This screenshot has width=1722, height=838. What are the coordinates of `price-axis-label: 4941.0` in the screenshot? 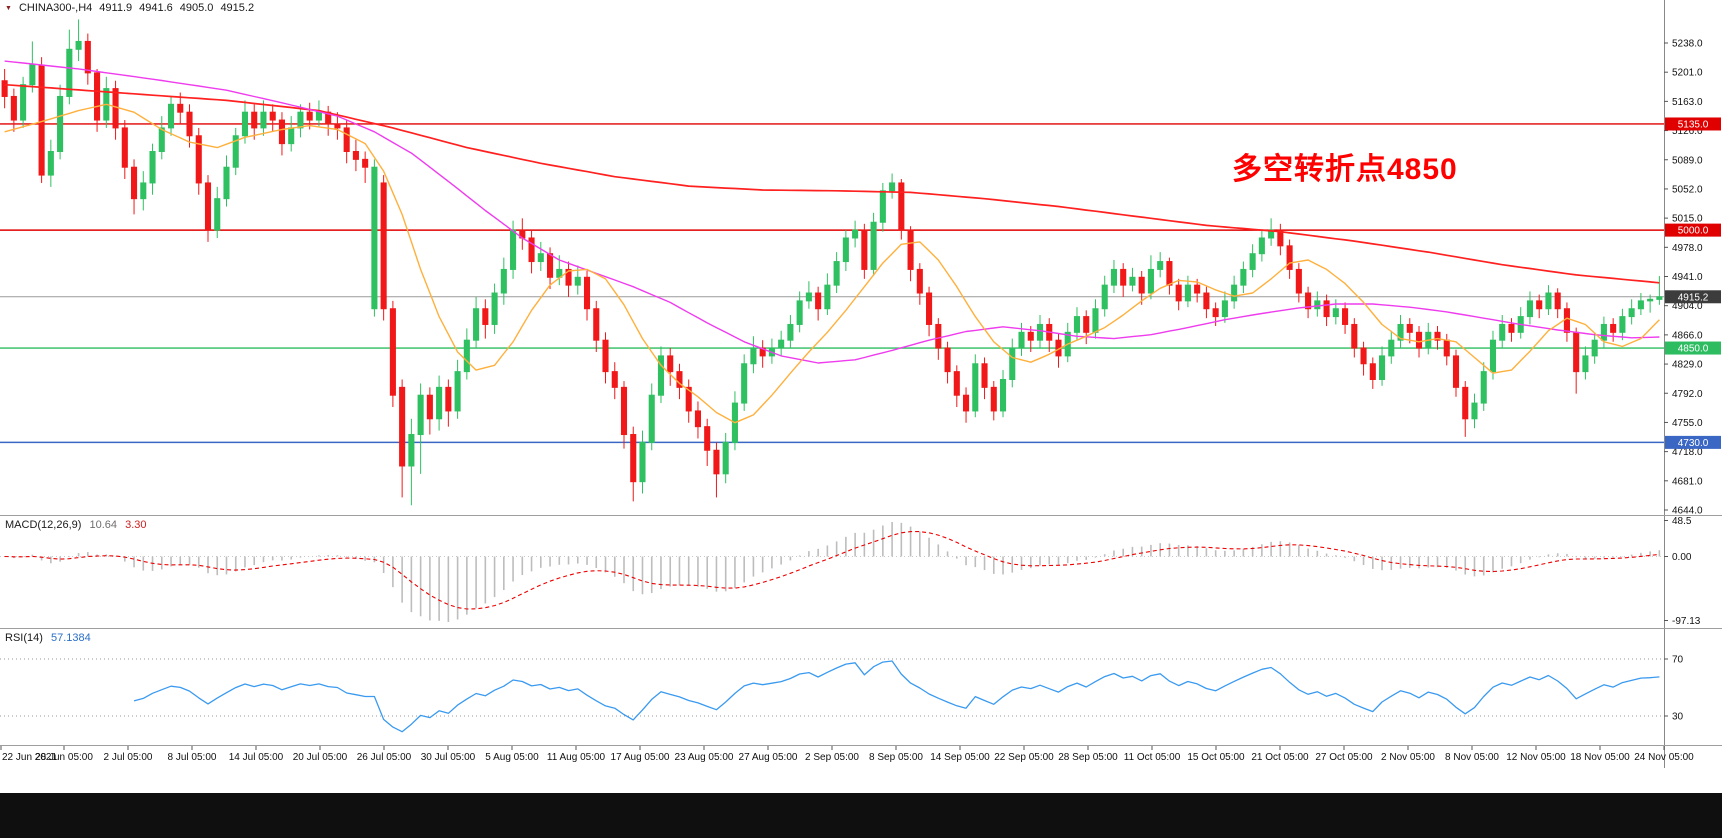 It's located at (1687, 277).